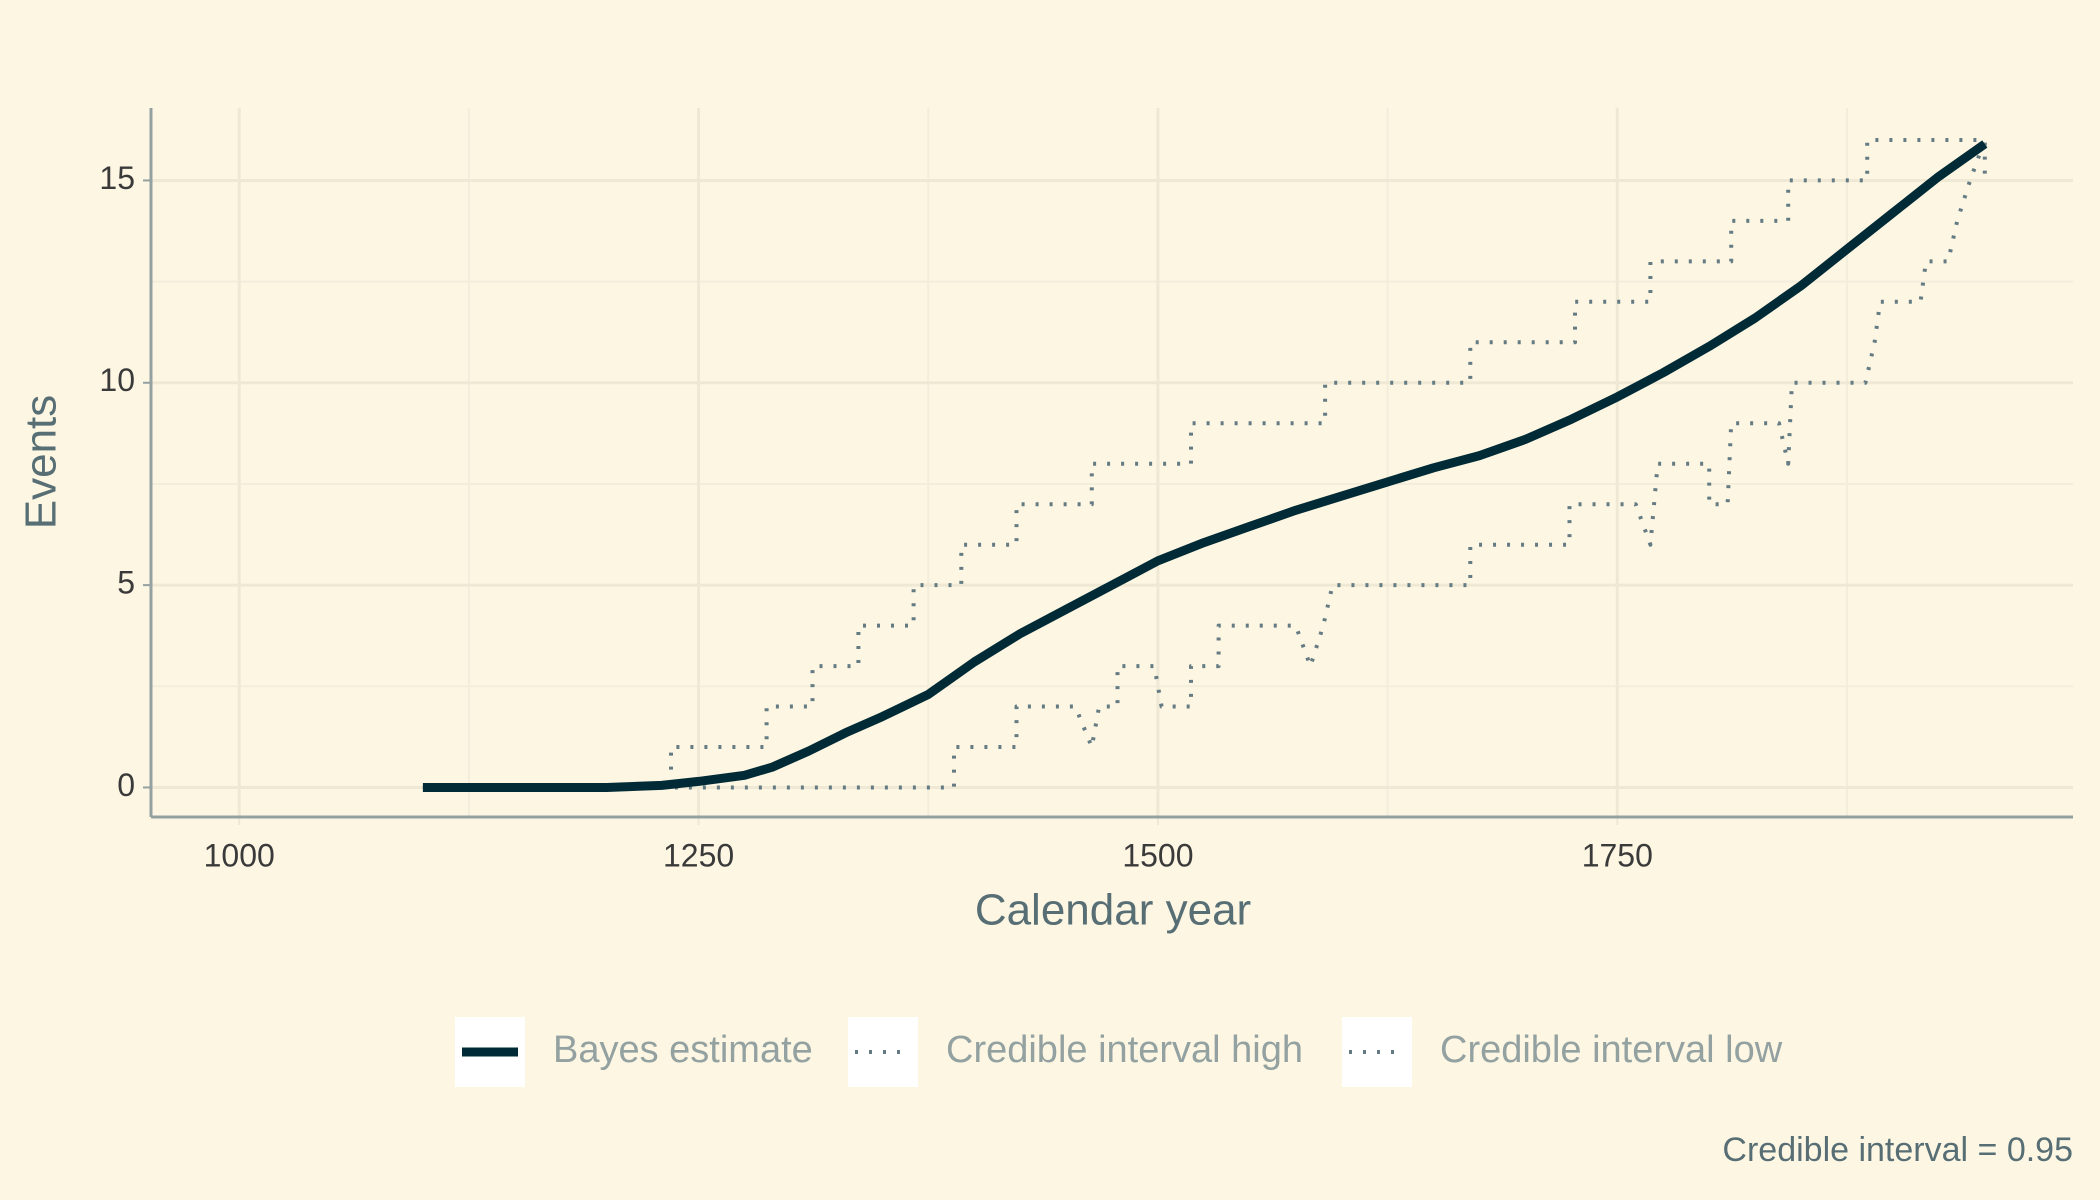  I want to click on x-tick-label: 1000, so click(239, 855).